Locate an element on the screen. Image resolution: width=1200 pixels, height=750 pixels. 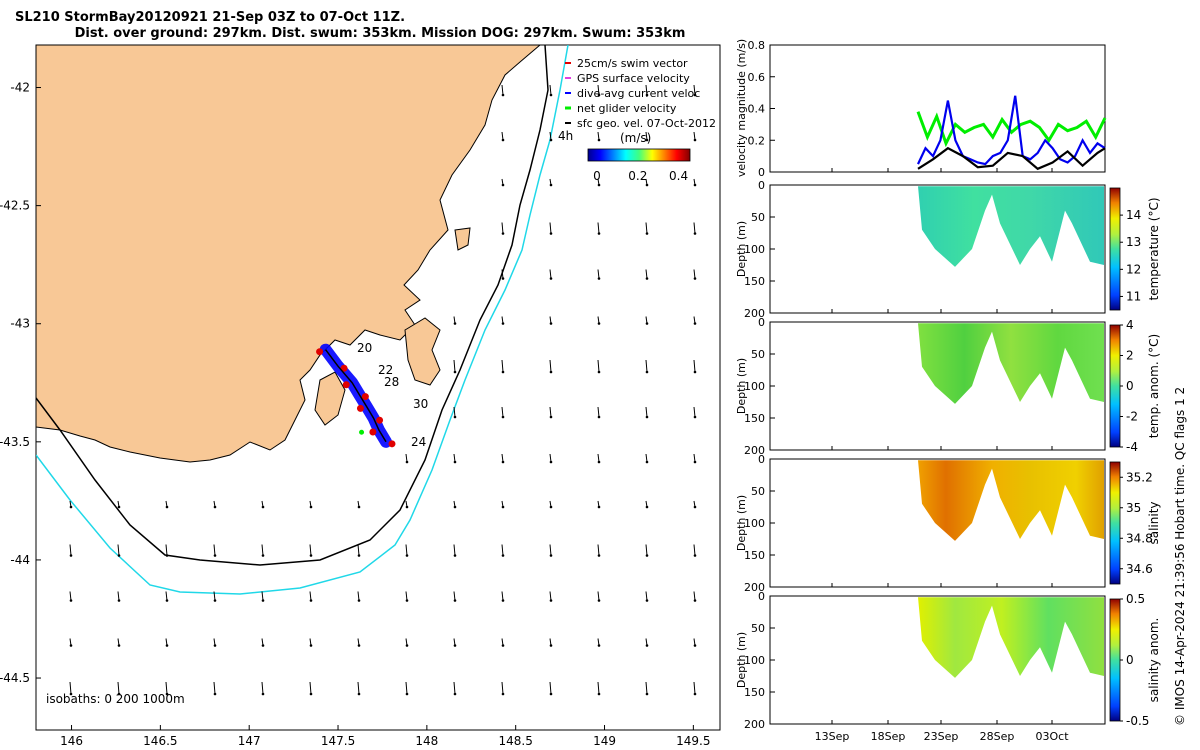
colorbar-tick-label: -0.5 is located at coordinates (1137, 721).